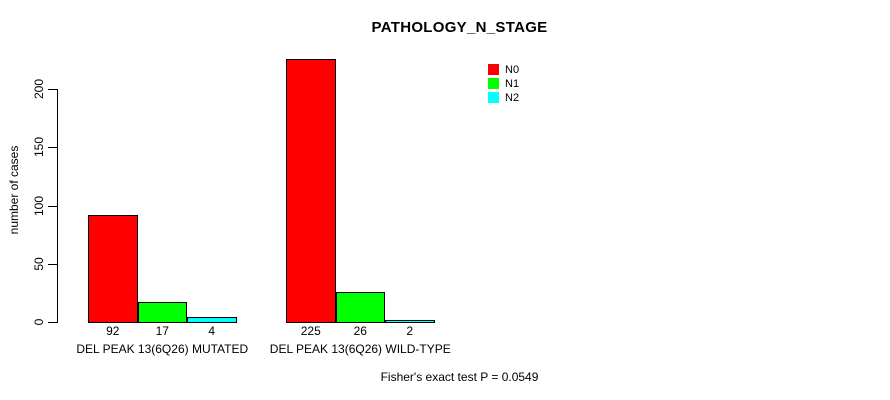  Describe the element at coordinates (512, 69) in the screenshot. I see `legend-label: N0` at that location.